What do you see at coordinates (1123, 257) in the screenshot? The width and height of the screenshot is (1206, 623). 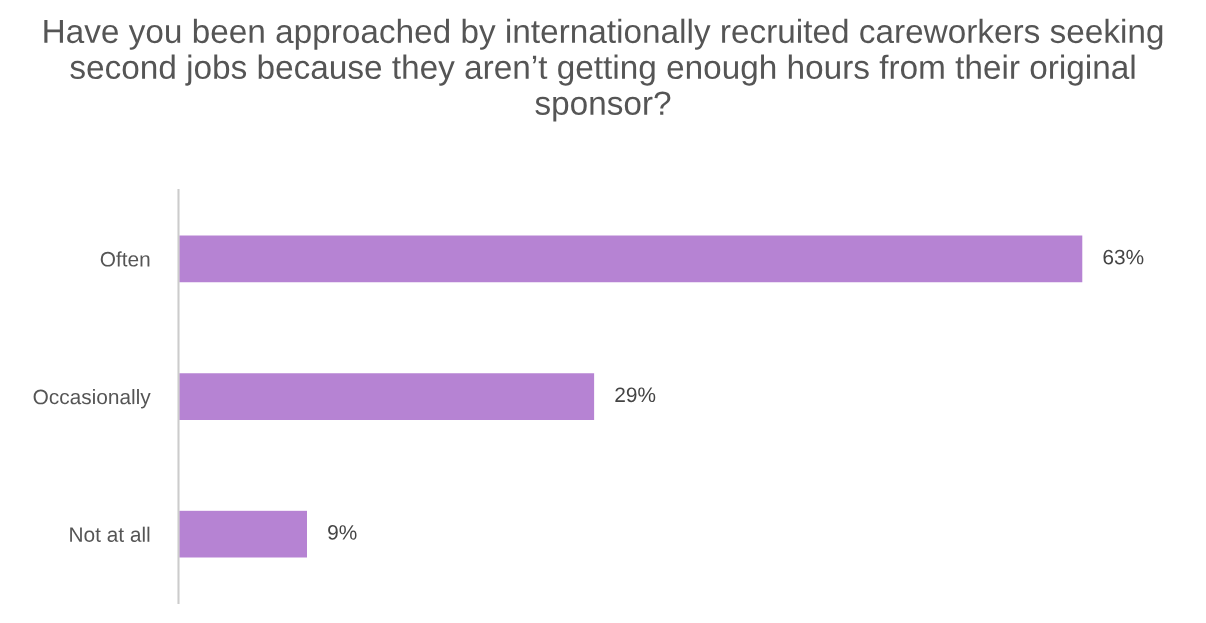 I see `data-label: 63%` at bounding box center [1123, 257].